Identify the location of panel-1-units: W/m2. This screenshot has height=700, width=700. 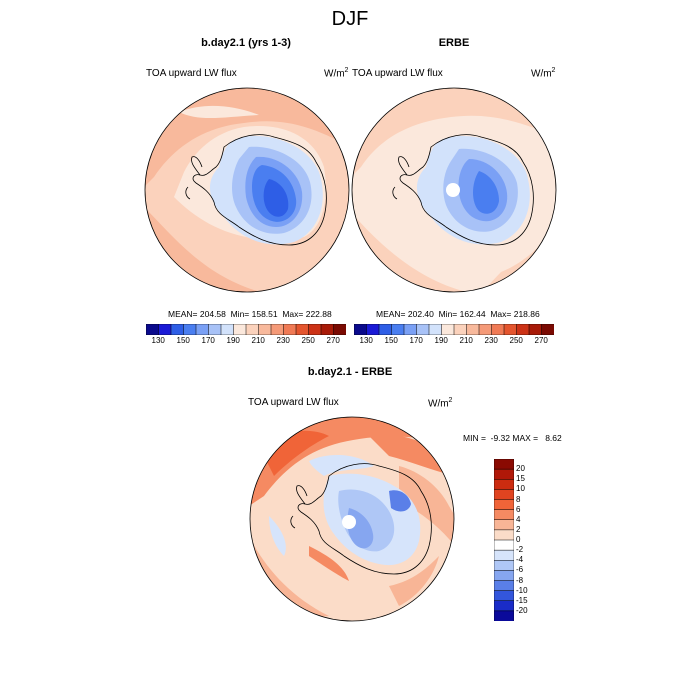
(336, 73).